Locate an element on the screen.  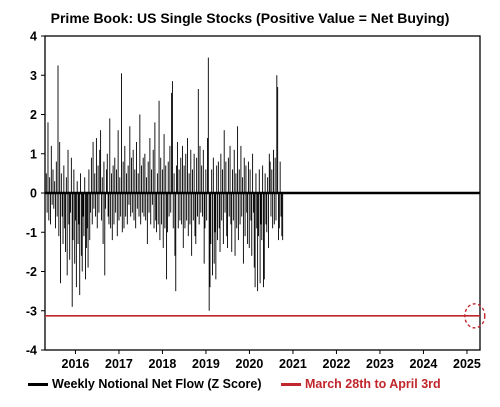
y-axis: -4 -3 -2 -1 0 1 2 3 4 is located at coordinates (35, 194).